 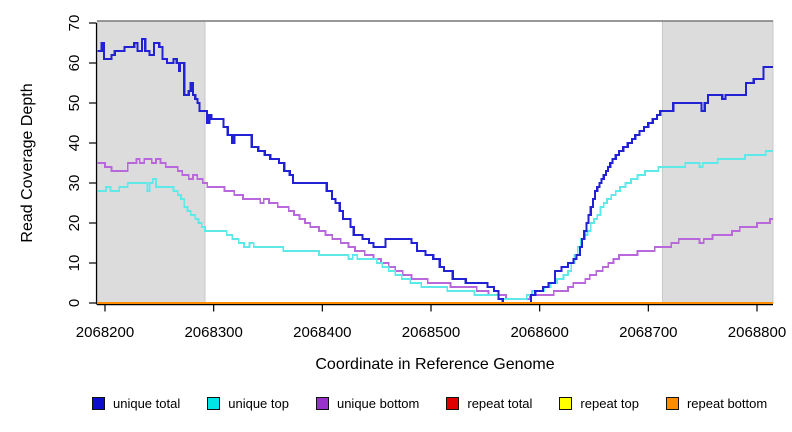 I want to click on x-tick-label: 2068600, so click(x=539, y=332).